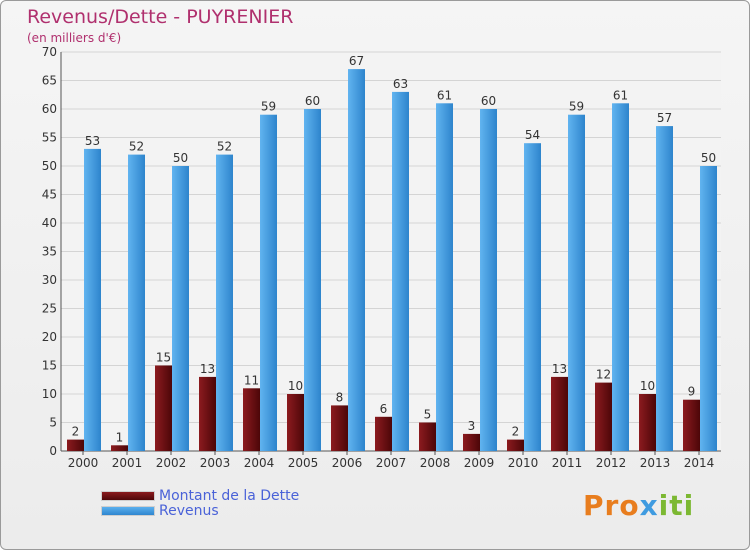 The image size is (750, 550). Describe the element at coordinates (49, 280) in the screenshot. I see `y-tick-label: 30` at that location.